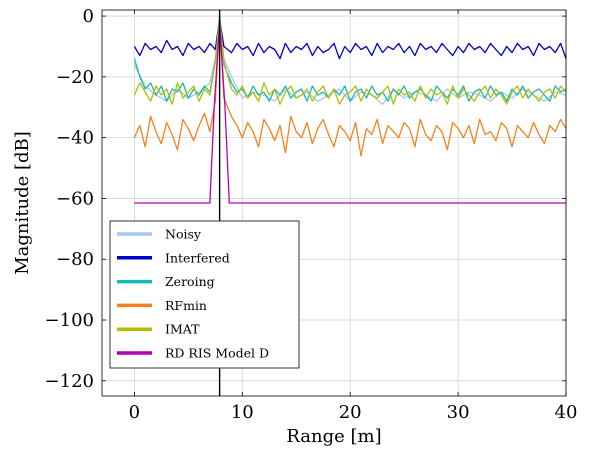  I want to click on x-axis-label: Range [m], so click(333, 436).